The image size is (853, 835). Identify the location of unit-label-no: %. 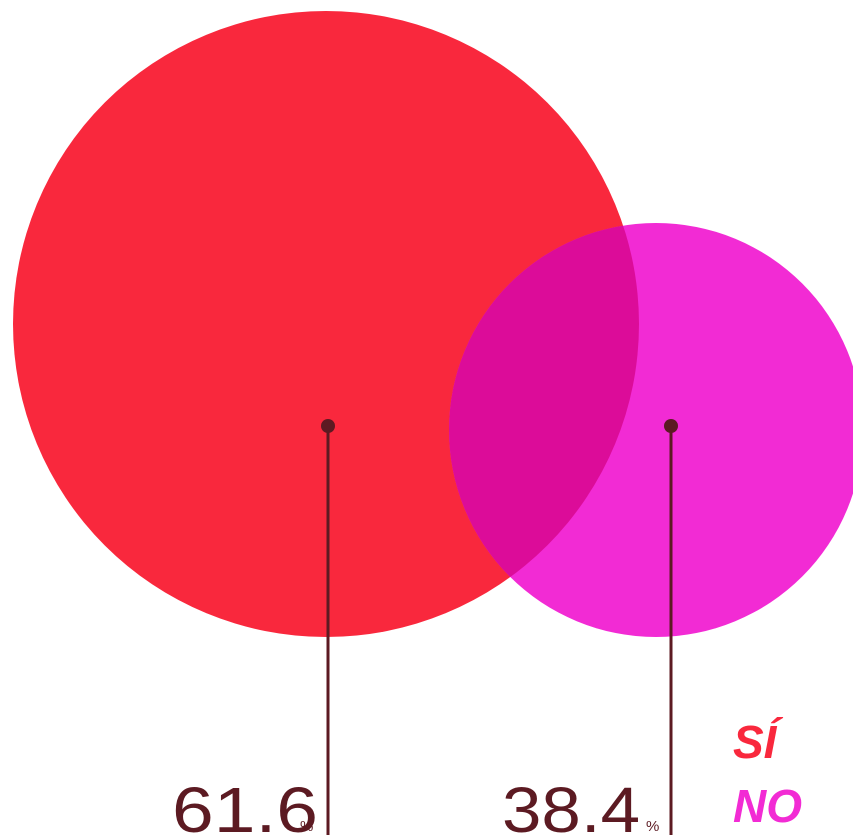
(652, 826).